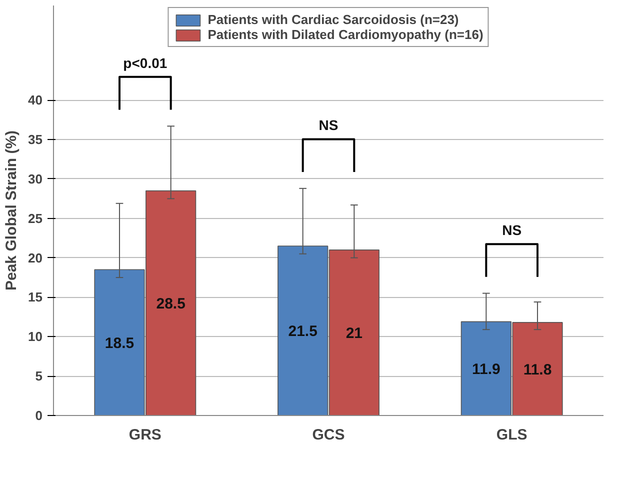 The width and height of the screenshot is (641, 488). I want to click on annotation: p<0.01, so click(145, 62).